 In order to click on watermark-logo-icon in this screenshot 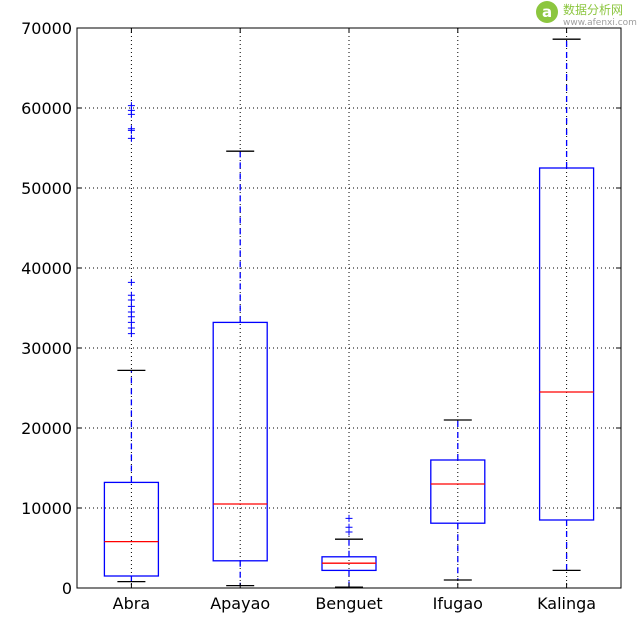, I will do `click(547, 12)`.